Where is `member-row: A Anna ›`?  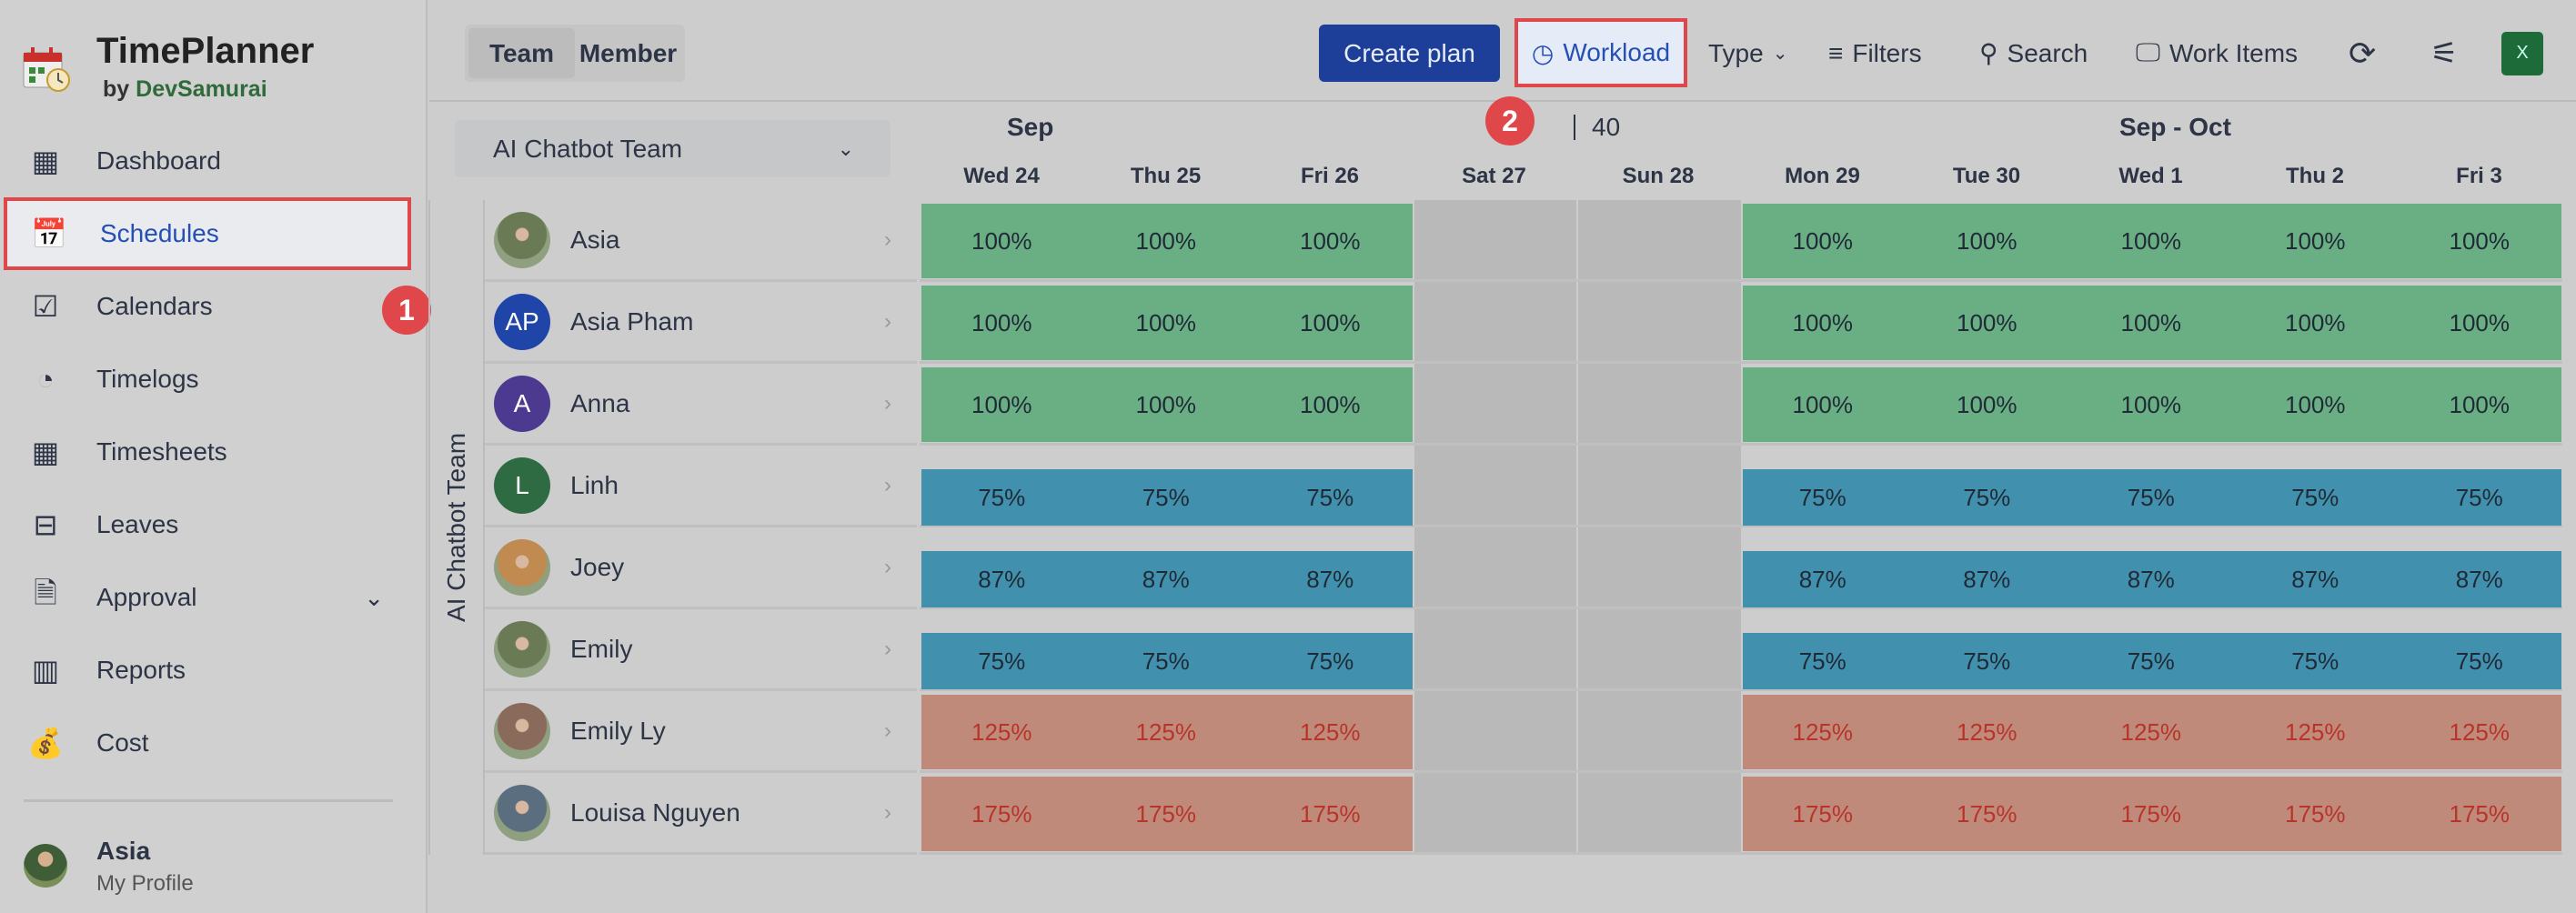 member-row: A Anna › is located at coordinates (701, 405).